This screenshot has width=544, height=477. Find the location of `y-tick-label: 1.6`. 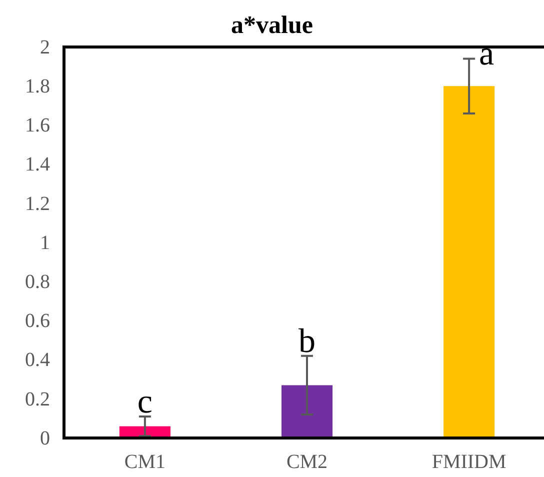

y-tick-label: 1.6 is located at coordinates (37, 125).